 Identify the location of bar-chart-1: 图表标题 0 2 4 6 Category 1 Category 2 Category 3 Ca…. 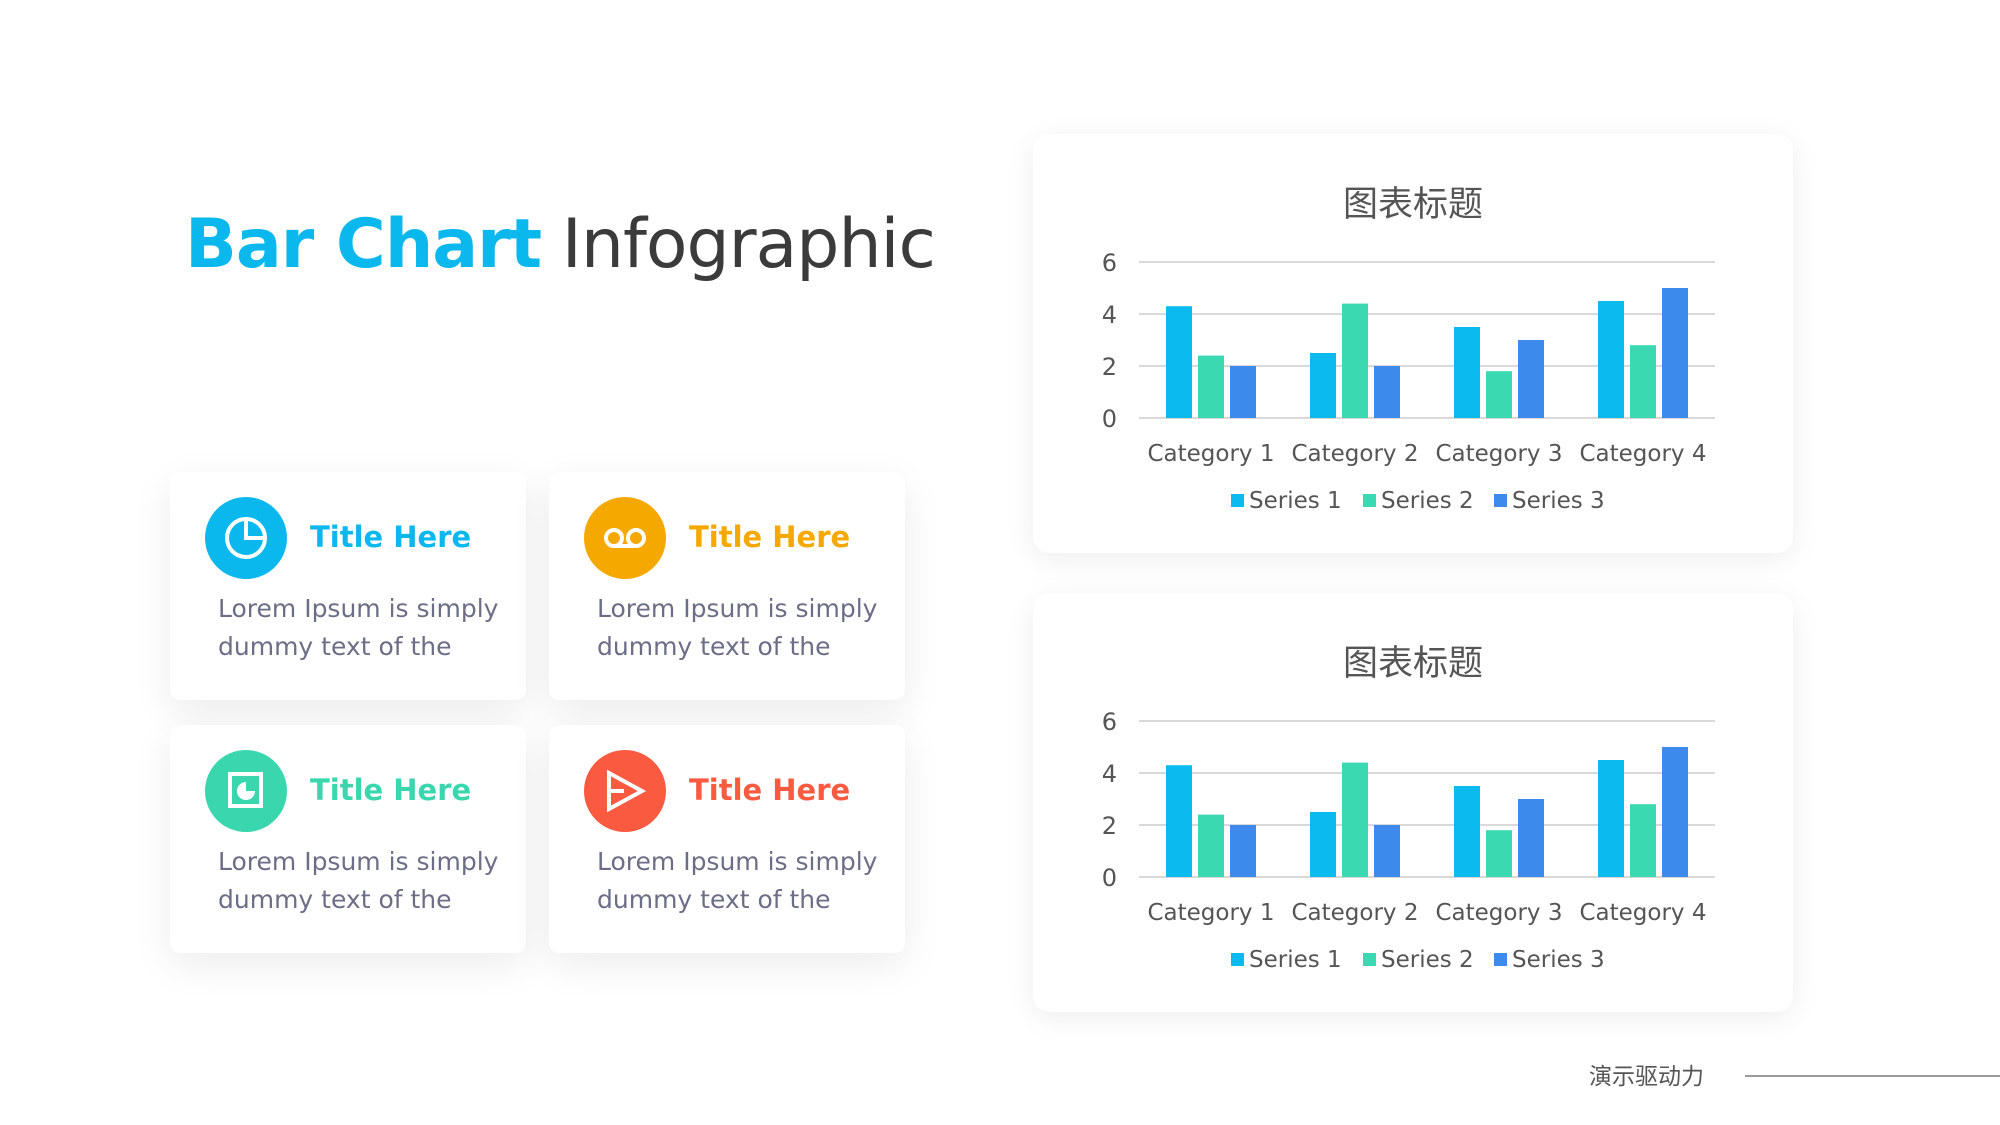
(1408, 349).